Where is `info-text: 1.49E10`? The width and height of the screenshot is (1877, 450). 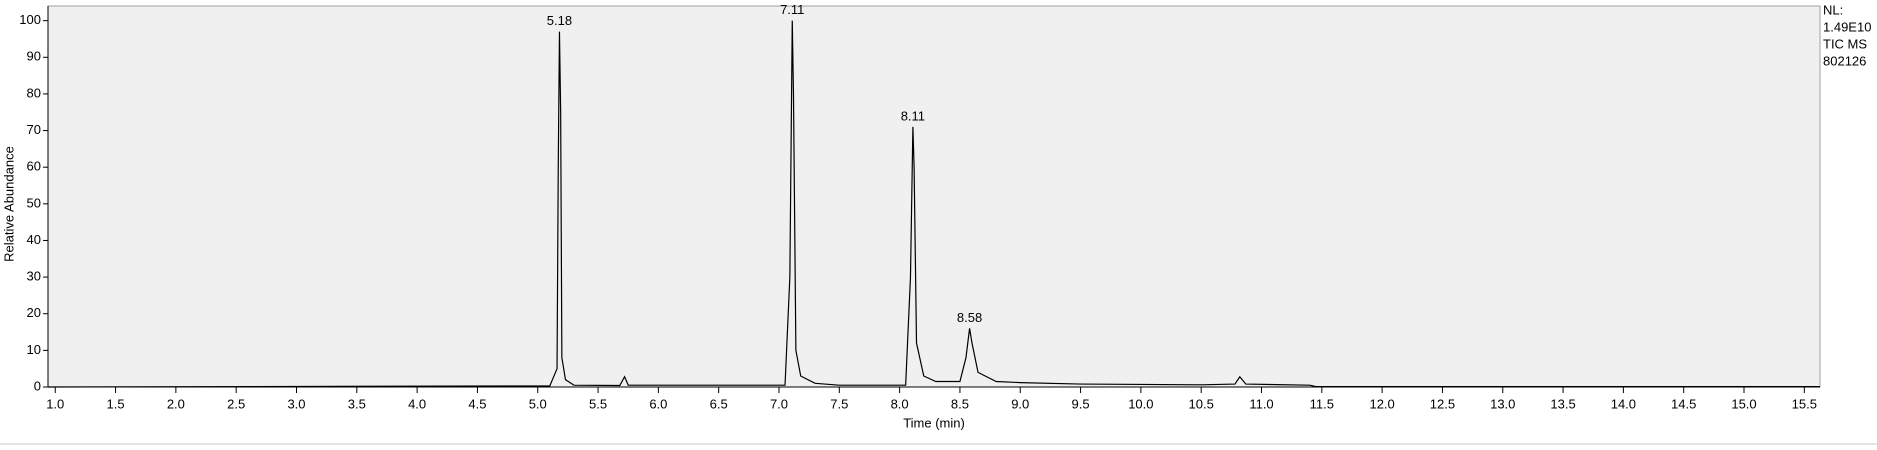
info-text: 1.49E10 is located at coordinates (1847, 26).